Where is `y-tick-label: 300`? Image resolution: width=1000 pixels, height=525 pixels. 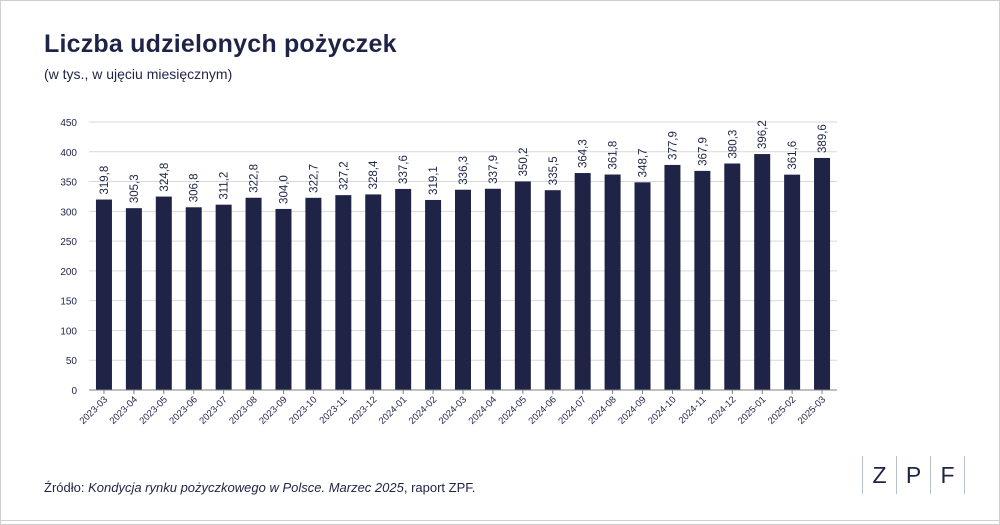 y-tick-label: 300 is located at coordinates (68, 212).